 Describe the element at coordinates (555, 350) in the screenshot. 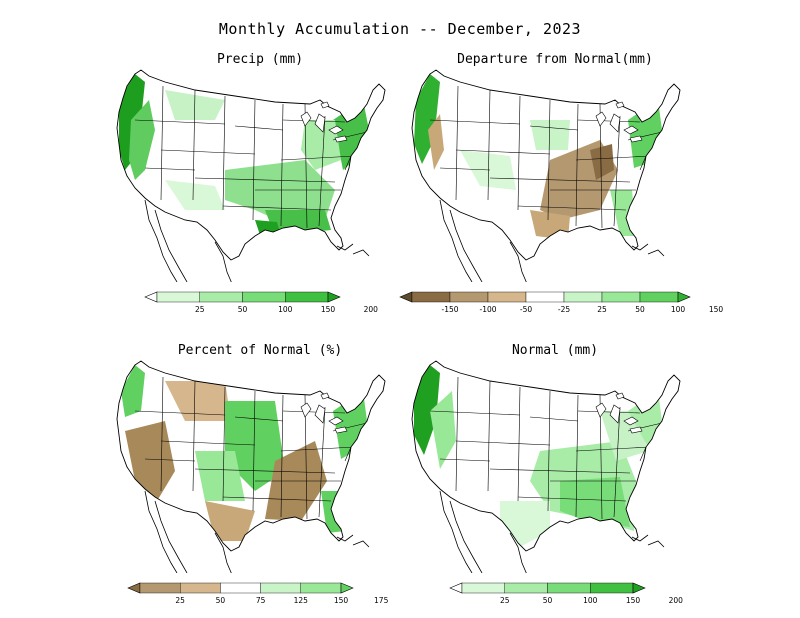

I see `panel-title: Normal (mm)` at that location.